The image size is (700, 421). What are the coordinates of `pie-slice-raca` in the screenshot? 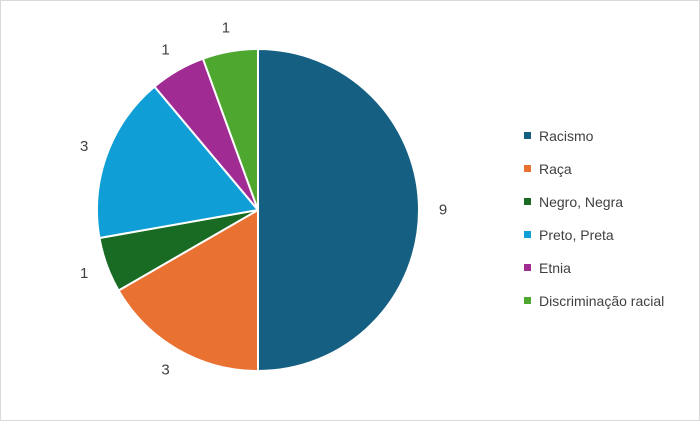 It's located at (188, 290).